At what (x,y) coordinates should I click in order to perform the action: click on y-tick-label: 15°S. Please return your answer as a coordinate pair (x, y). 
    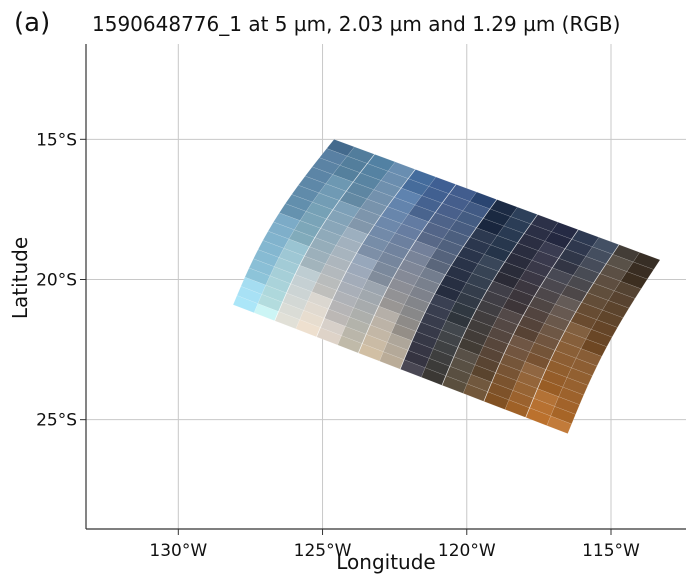
    Looking at the image, I should click on (56, 140).